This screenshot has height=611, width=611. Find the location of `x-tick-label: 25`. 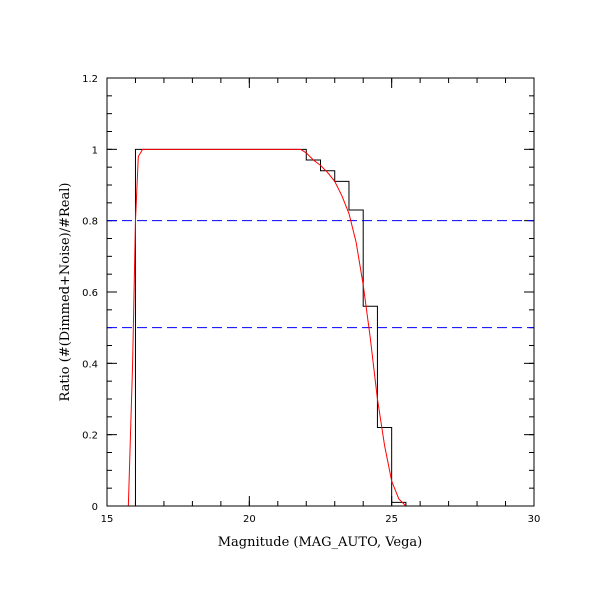

x-tick-label: 25 is located at coordinates (391, 519).